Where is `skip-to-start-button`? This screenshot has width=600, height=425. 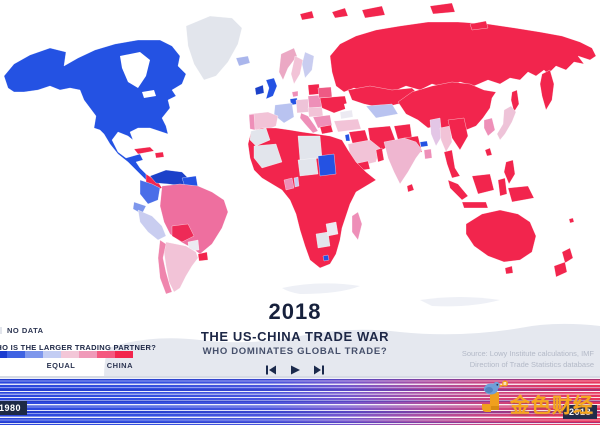
skip-to-start-button is located at coordinates (271, 369).